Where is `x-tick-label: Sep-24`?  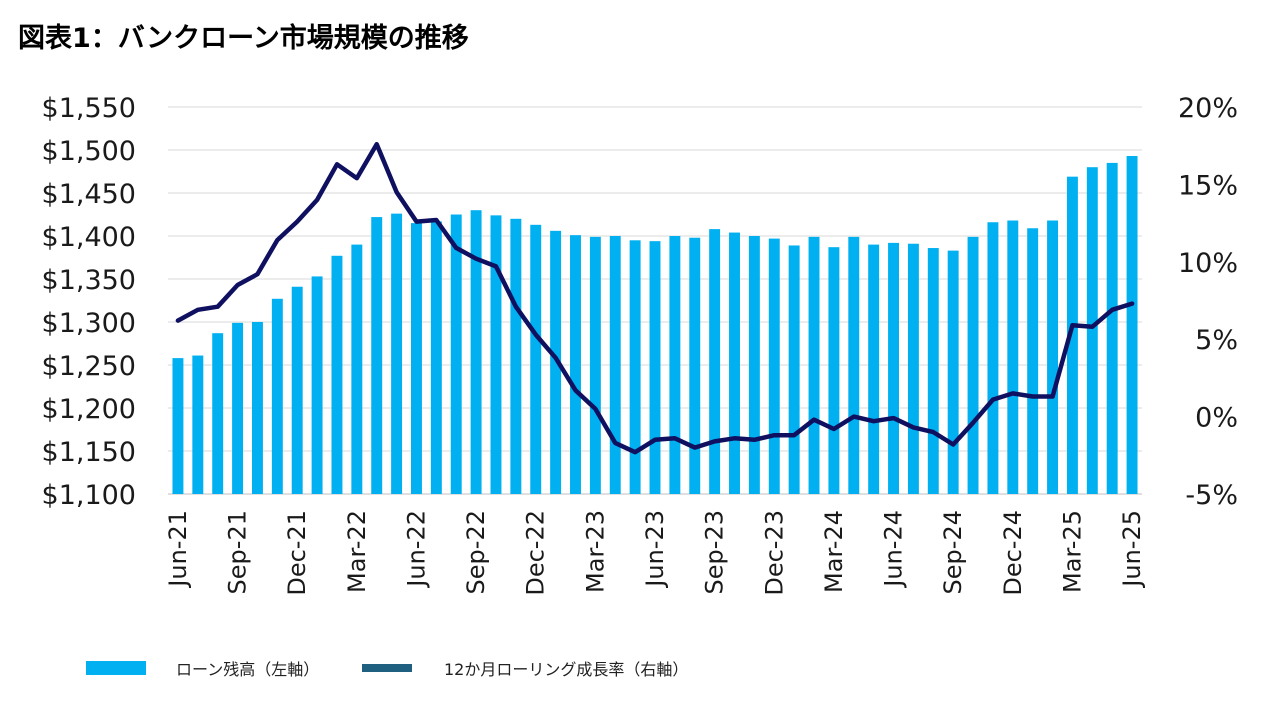 x-tick-label: Sep-24 is located at coordinates (953, 552).